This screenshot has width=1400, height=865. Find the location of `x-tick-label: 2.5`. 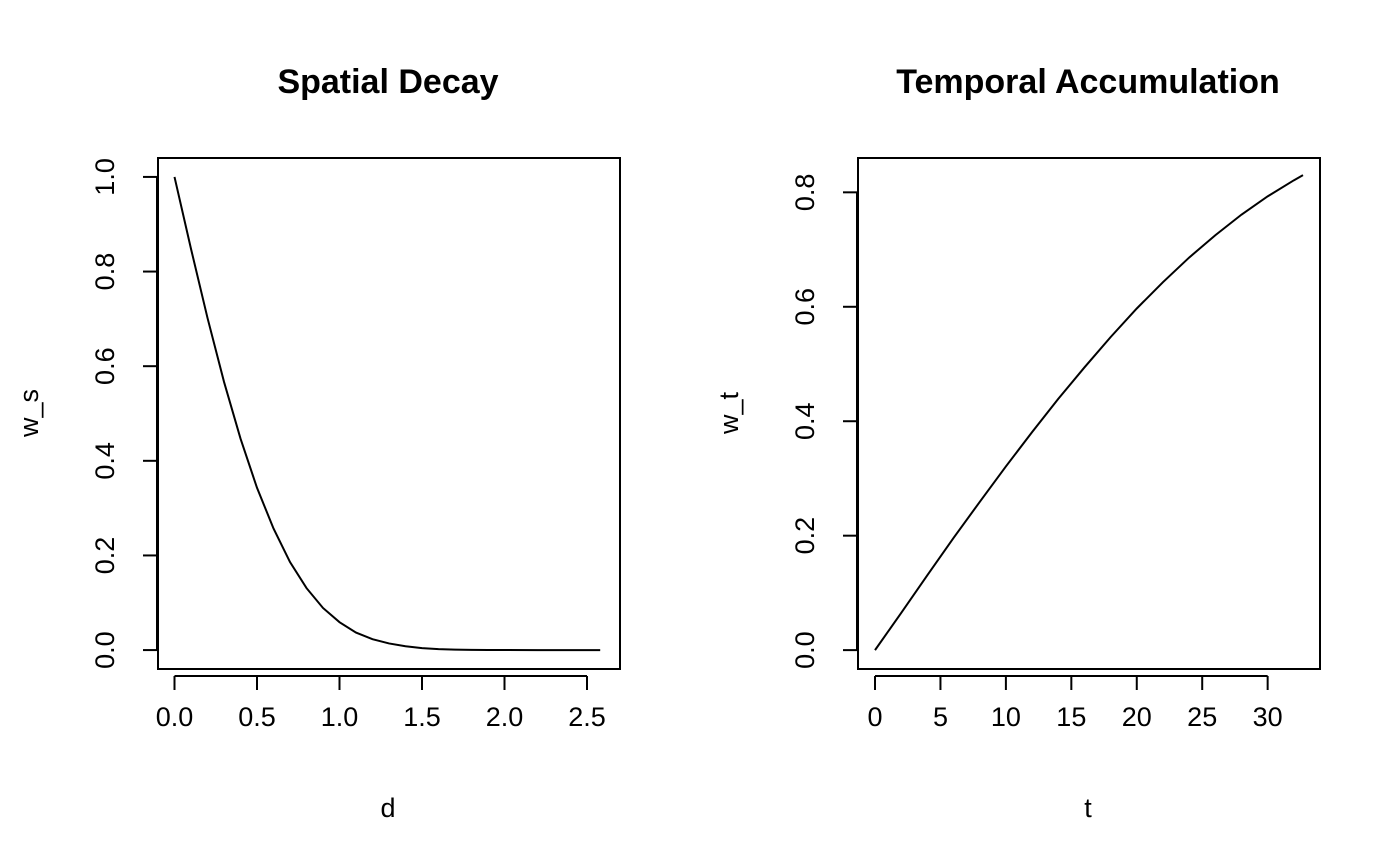

x-tick-label: 2.5 is located at coordinates (587, 717).